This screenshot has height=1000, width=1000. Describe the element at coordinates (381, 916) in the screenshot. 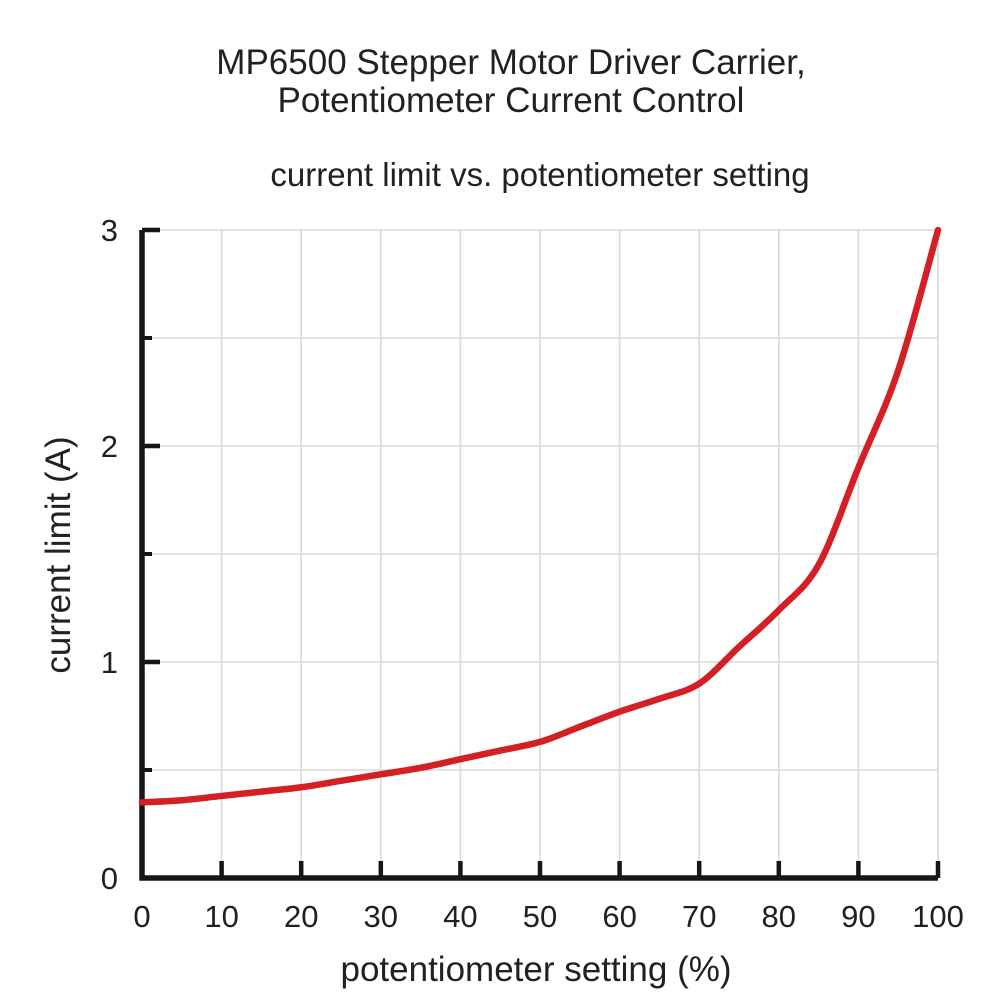

I see `x-tick-label: 30` at that location.